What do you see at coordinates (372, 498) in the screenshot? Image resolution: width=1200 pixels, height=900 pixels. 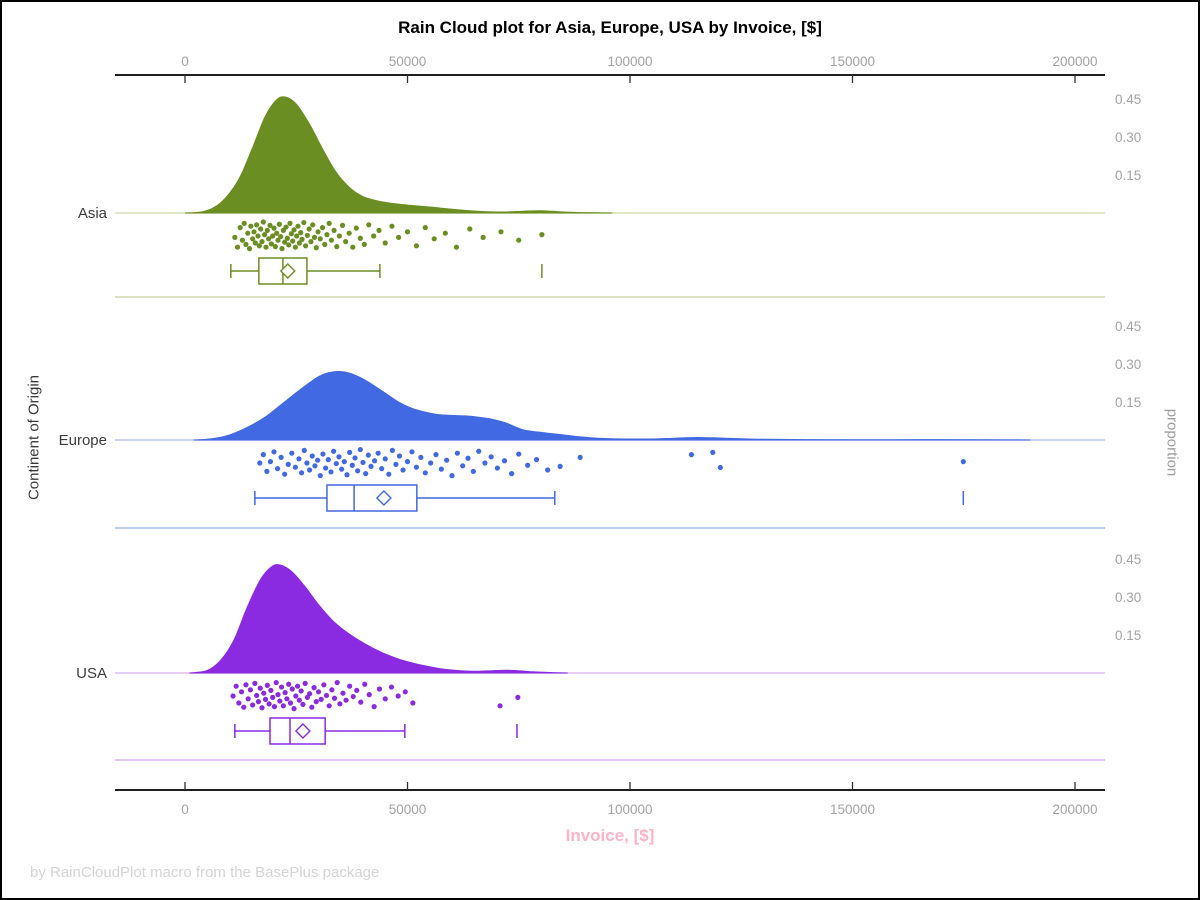 I see `box-europe` at bounding box center [372, 498].